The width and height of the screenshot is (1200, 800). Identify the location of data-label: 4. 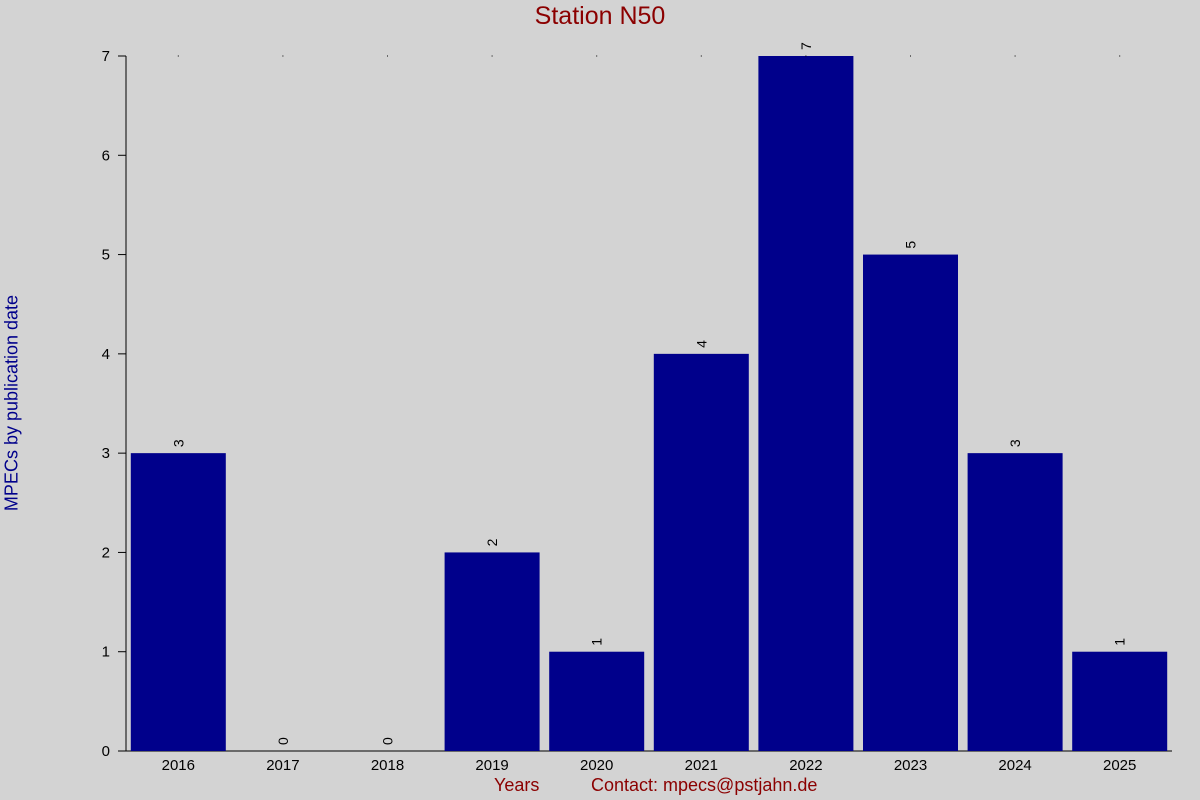
(701, 344).